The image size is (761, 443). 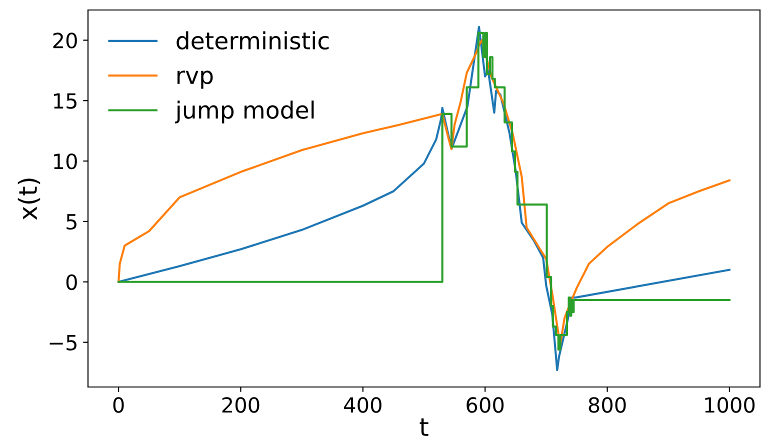 I want to click on x-tick-label: 0, so click(x=118, y=405).